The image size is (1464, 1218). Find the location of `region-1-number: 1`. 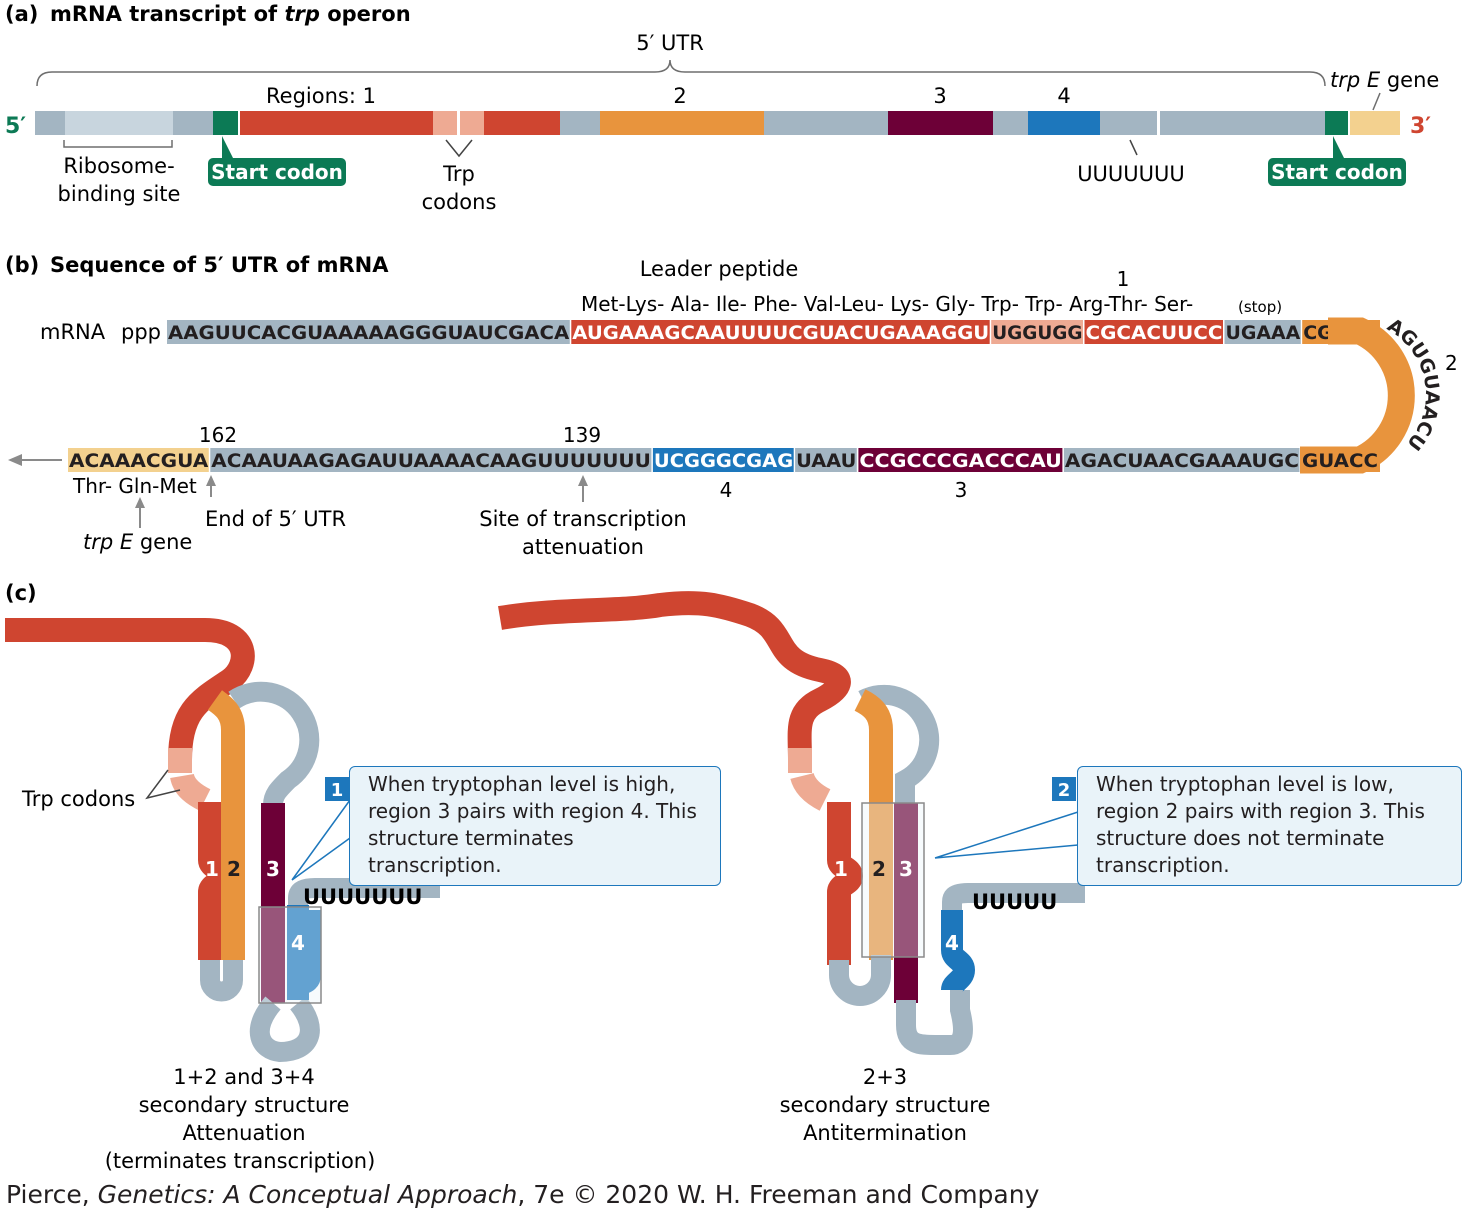

region-1-number: 1 is located at coordinates (1123, 279).